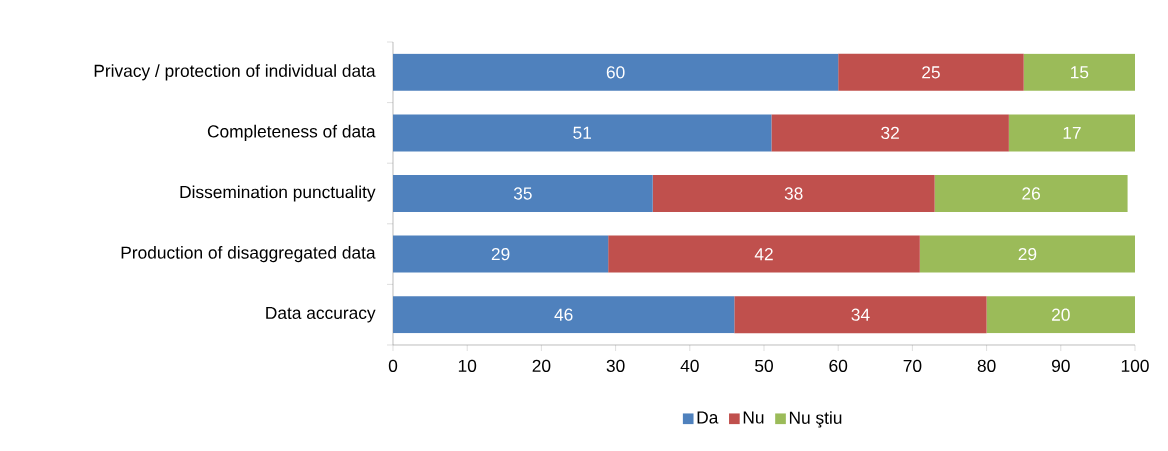 Image resolution: width=1168 pixels, height=451 pixels. What do you see at coordinates (708, 417) in the screenshot?
I see `legend-label: Da` at bounding box center [708, 417].